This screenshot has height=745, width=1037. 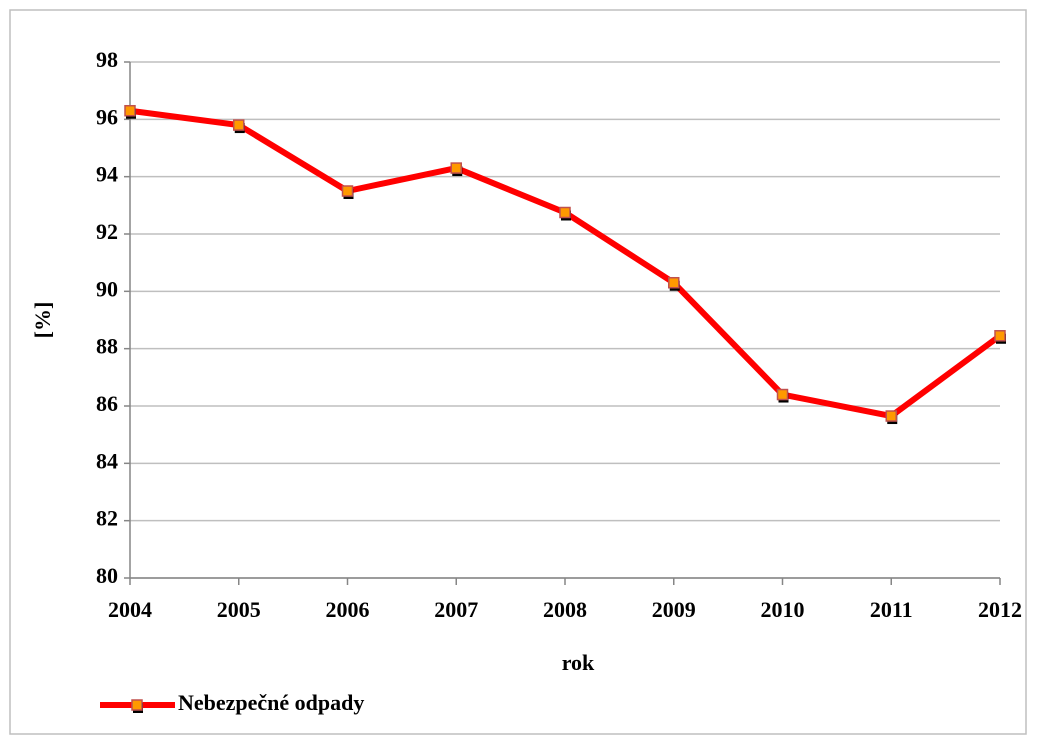 What do you see at coordinates (578, 662) in the screenshot?
I see `x-axis-title: rok` at bounding box center [578, 662].